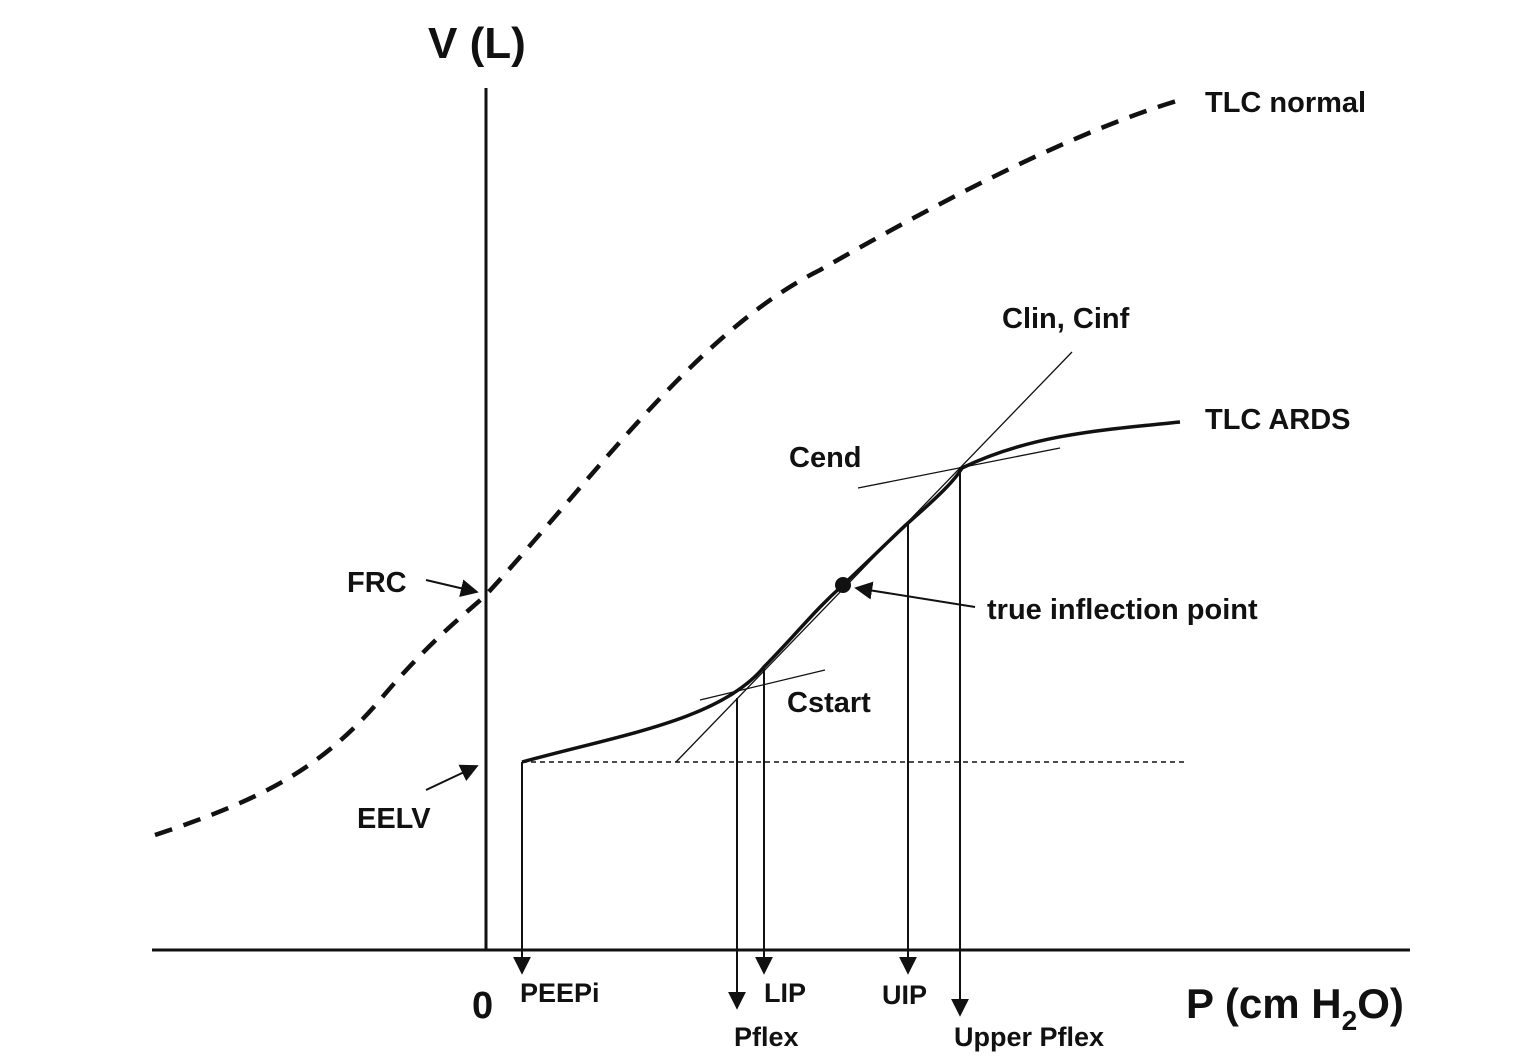  What do you see at coordinates (1350, 1020) in the screenshot?
I see `x-axis-label-subscript: 2` at bounding box center [1350, 1020].